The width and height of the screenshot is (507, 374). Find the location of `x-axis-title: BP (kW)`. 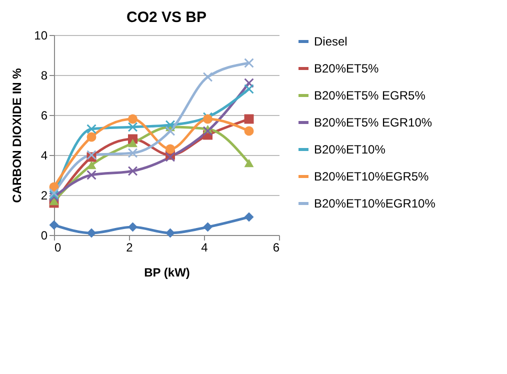

x-axis-title: BP (kW) is located at coordinates (167, 273).